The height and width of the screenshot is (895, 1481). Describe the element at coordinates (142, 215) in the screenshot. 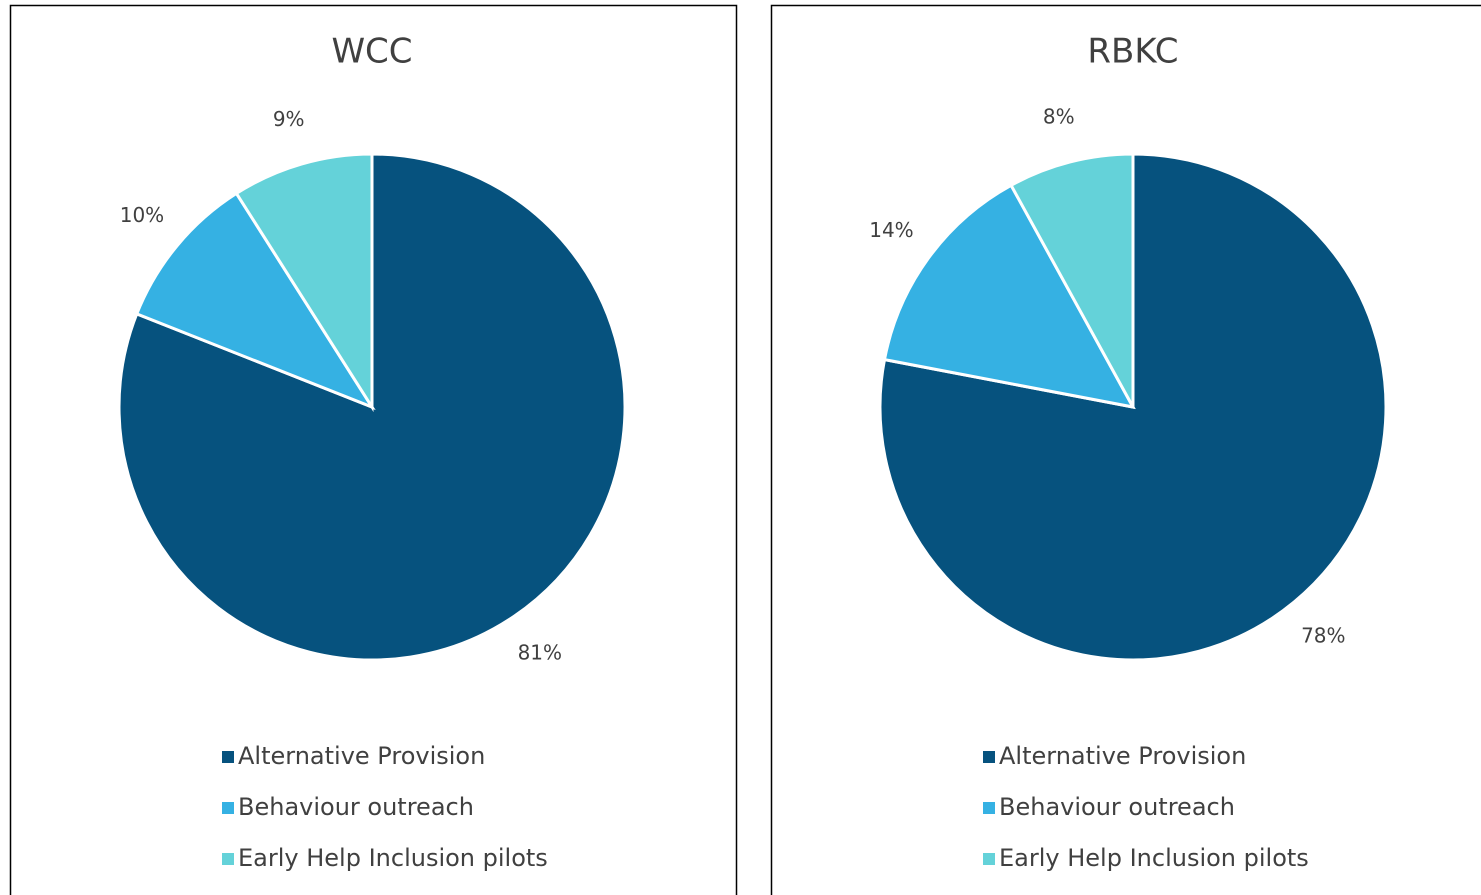

I see `data-label: 10%` at that location.